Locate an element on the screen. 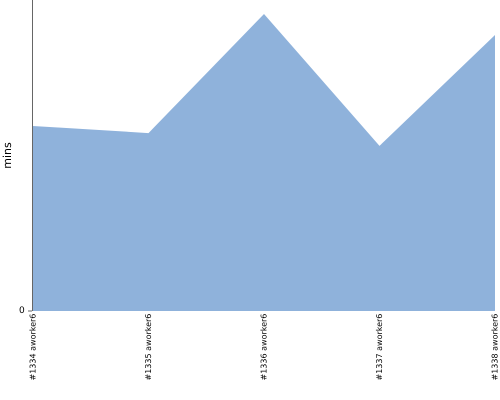 This screenshot has height=400, width=500. x-tick-label: #1336 aworker6 is located at coordinates (264, 347).